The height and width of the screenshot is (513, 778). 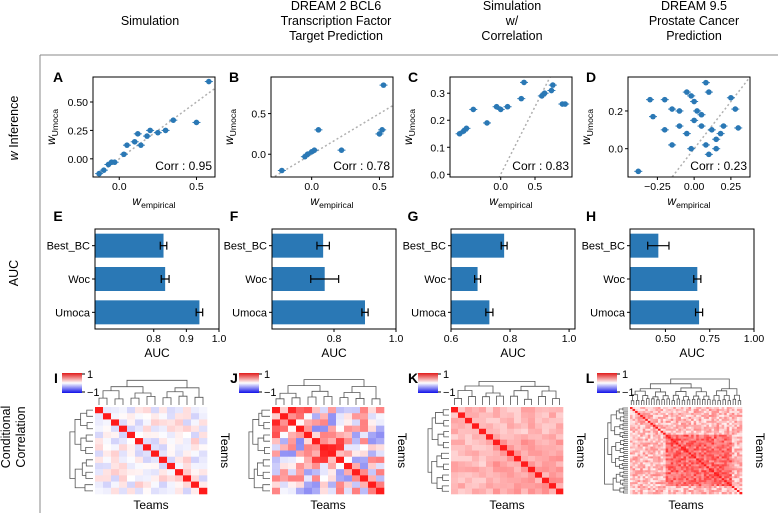 What do you see at coordinates (603, 247) in the screenshot?
I see `category-label: Best_BC` at bounding box center [603, 247].